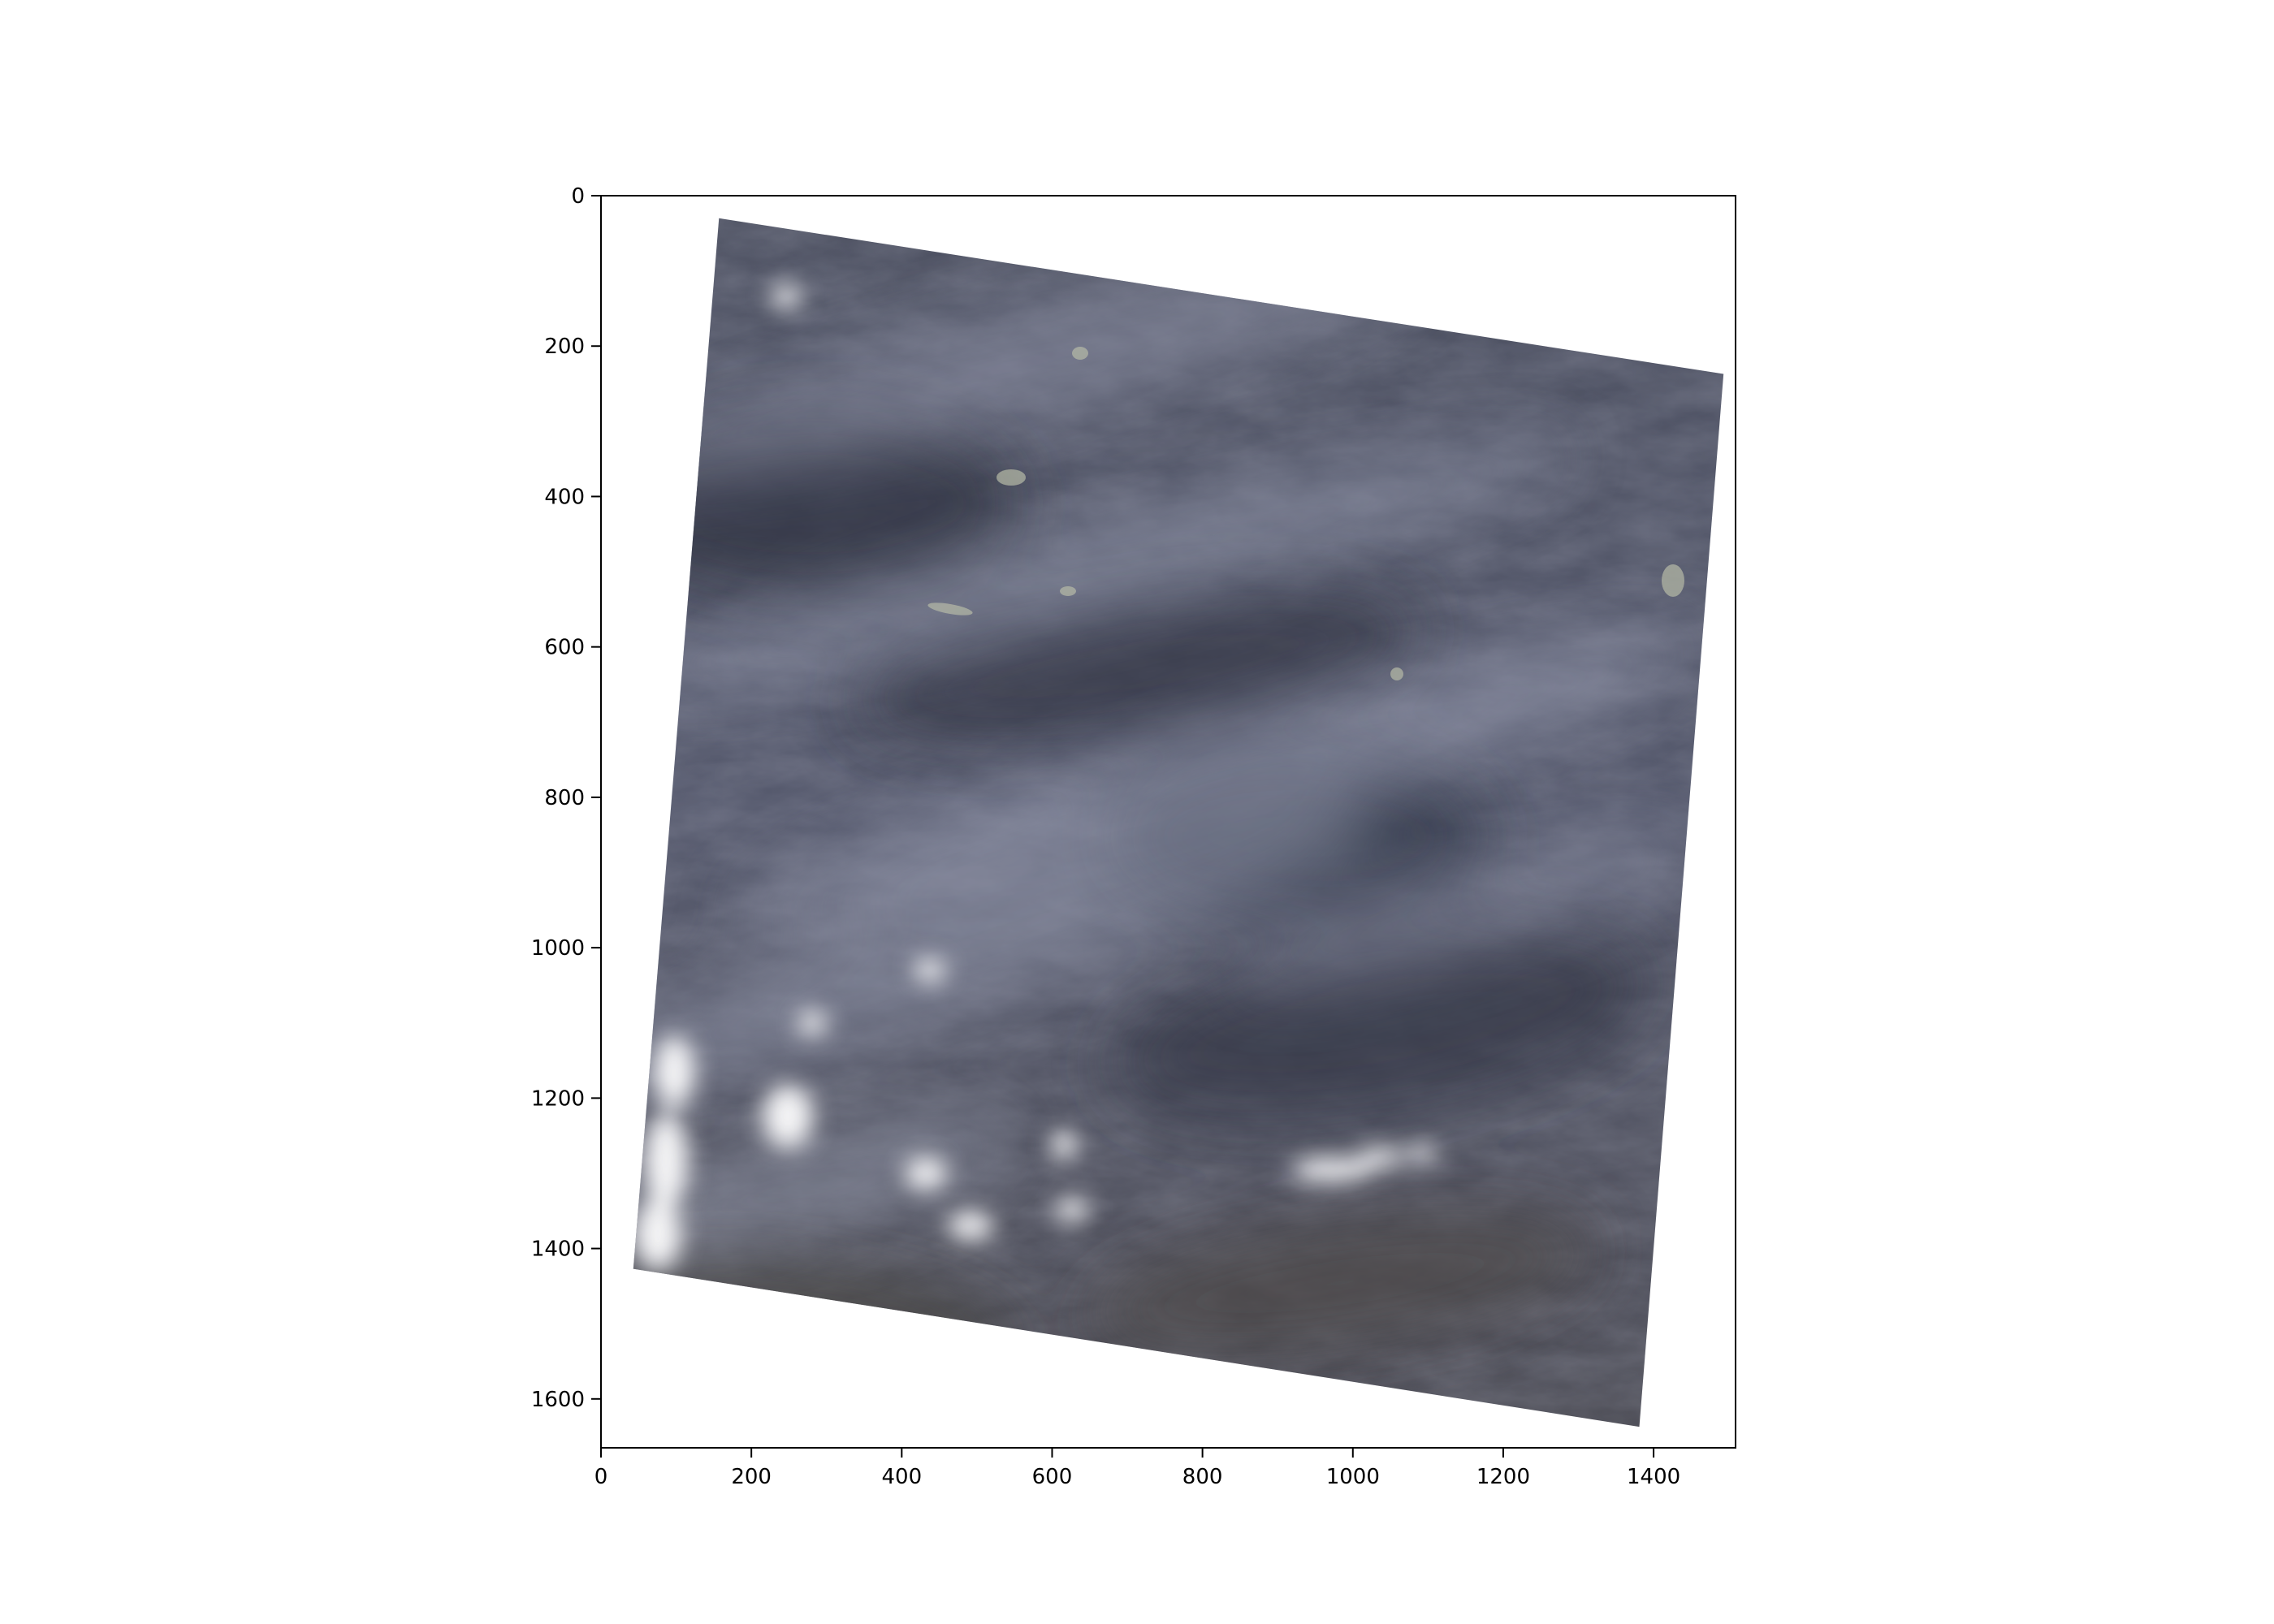 The width and height of the screenshot is (2274, 1624). I want to click on x-tick-label: 1000, so click(1353, 1477).